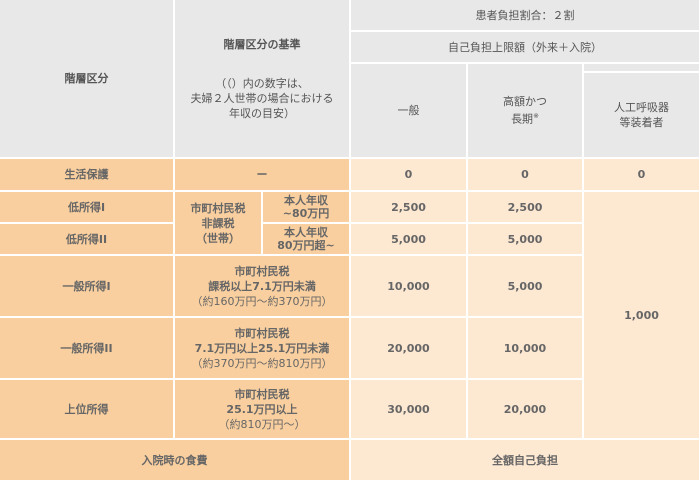 The width and height of the screenshot is (699, 480). Describe the element at coordinates (641, 174) in the screenshot. I see `ventilator-value: 0` at that location.